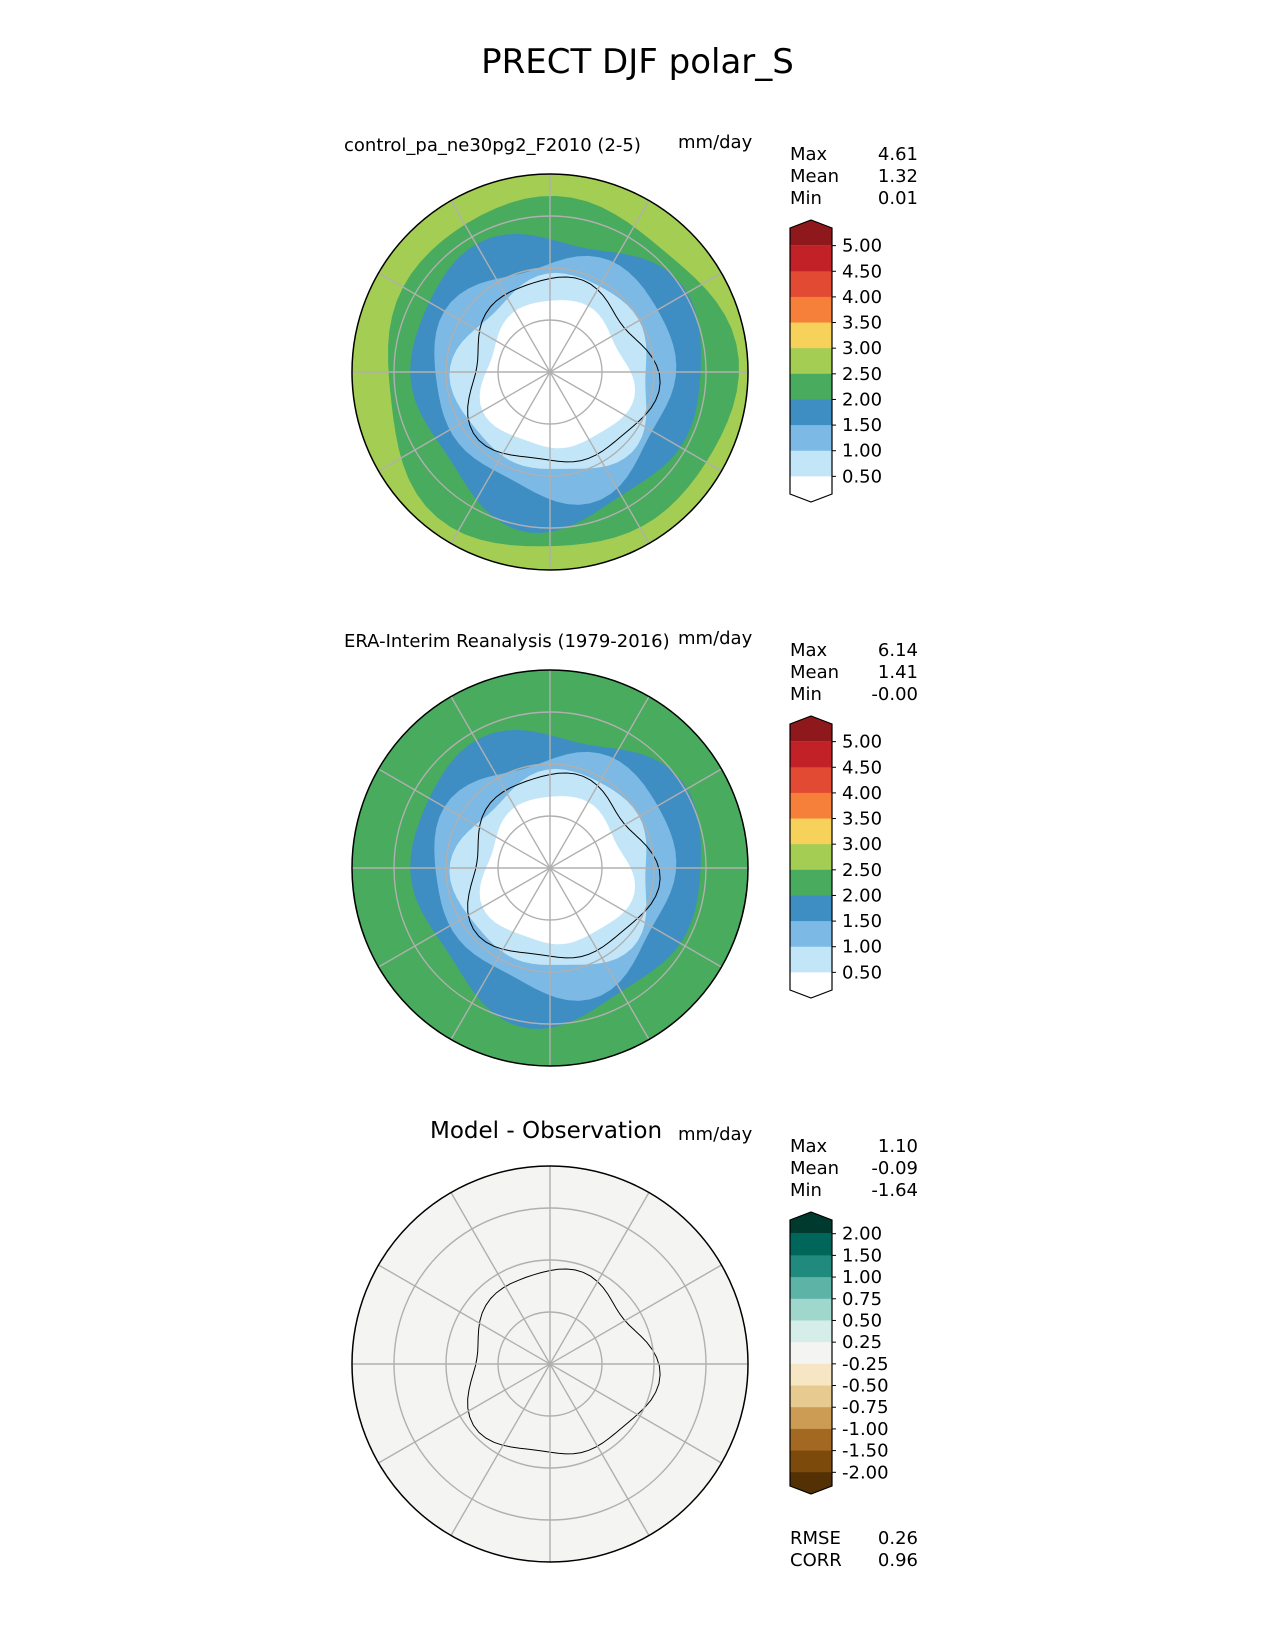 The image size is (1275, 1650). What do you see at coordinates (862, 1299) in the screenshot?
I see `colorbar-tick-label: 0.75` at bounding box center [862, 1299].